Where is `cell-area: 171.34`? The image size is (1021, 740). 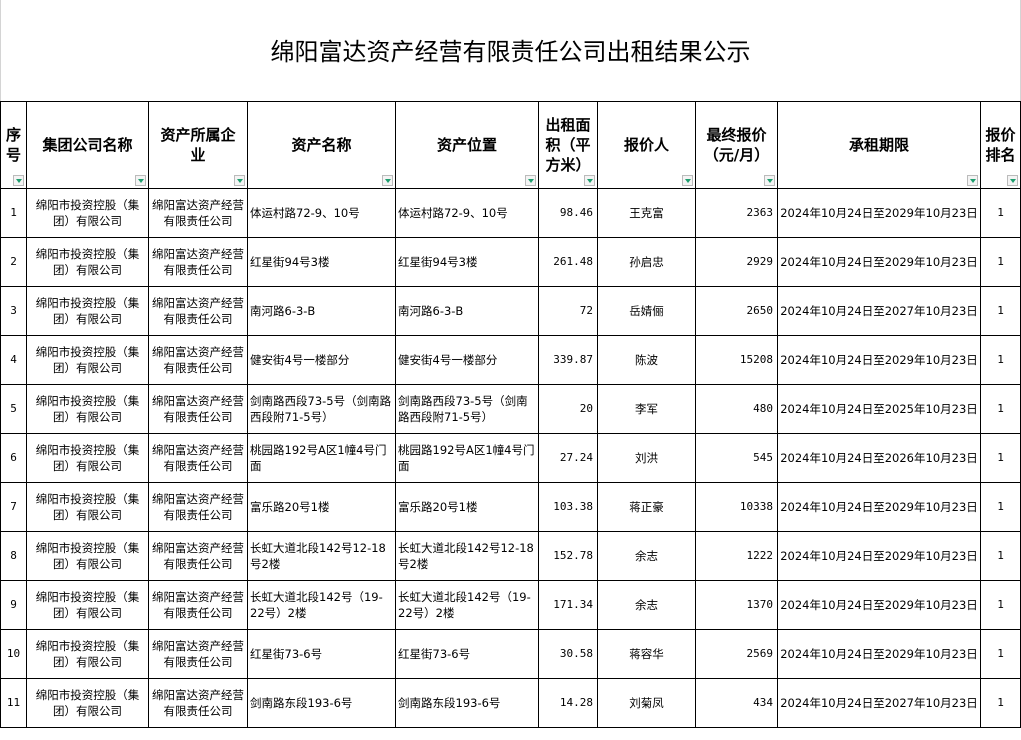 cell-area: 171.34 is located at coordinates (568, 605).